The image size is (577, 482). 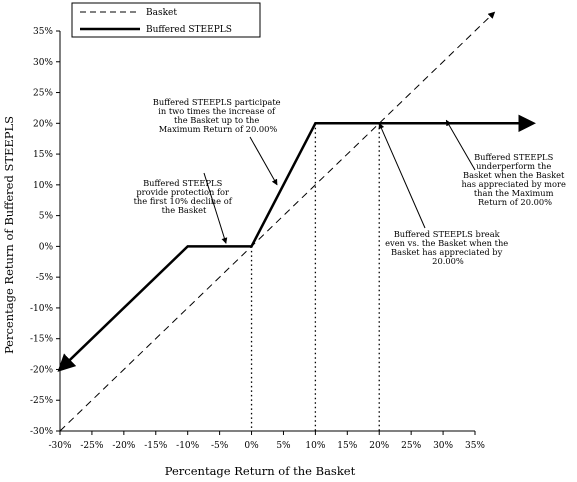 What do you see at coordinates (315, 446) in the screenshot?
I see `x-tick-label: 10%` at bounding box center [315, 446].